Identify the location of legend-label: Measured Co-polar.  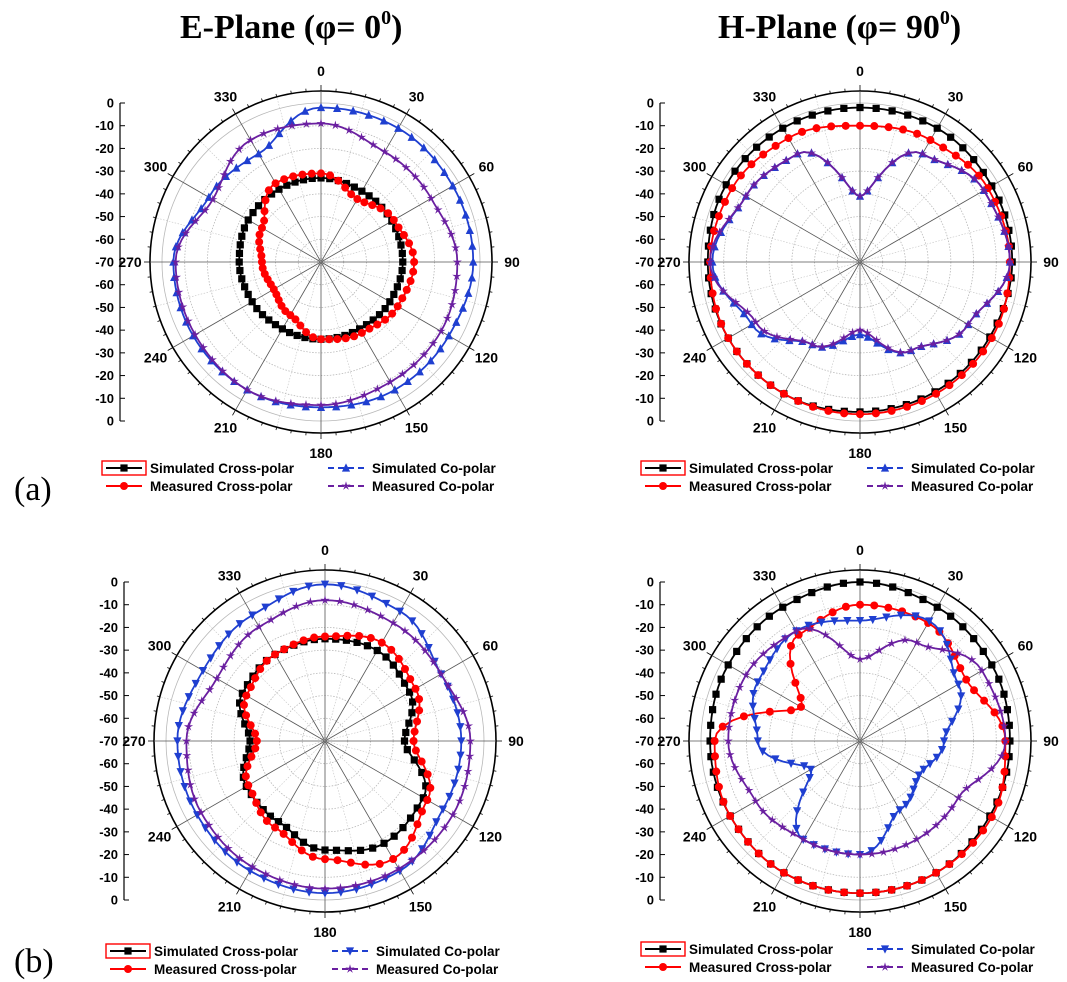
(972, 967).